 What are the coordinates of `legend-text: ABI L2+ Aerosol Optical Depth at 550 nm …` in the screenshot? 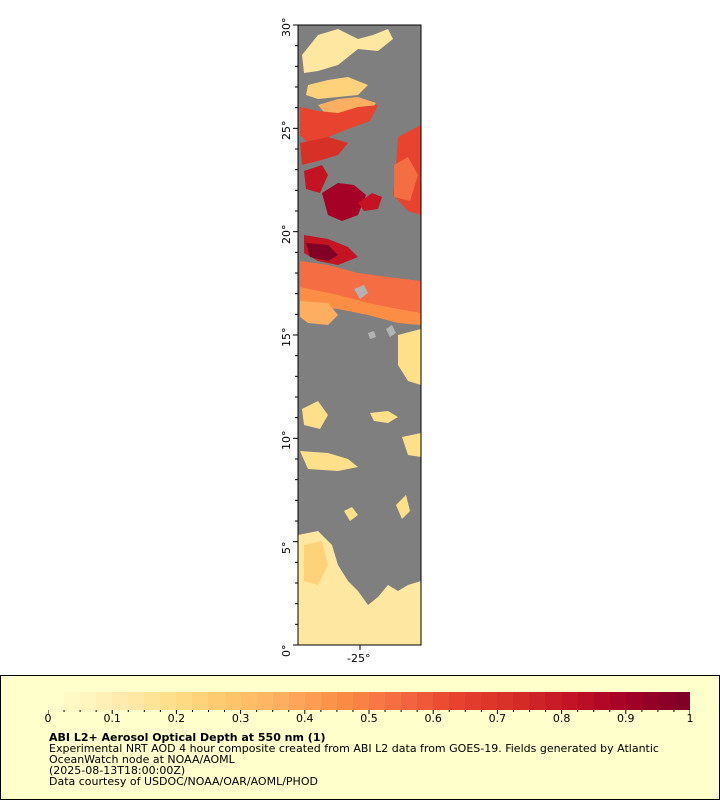 It's located at (369, 759).